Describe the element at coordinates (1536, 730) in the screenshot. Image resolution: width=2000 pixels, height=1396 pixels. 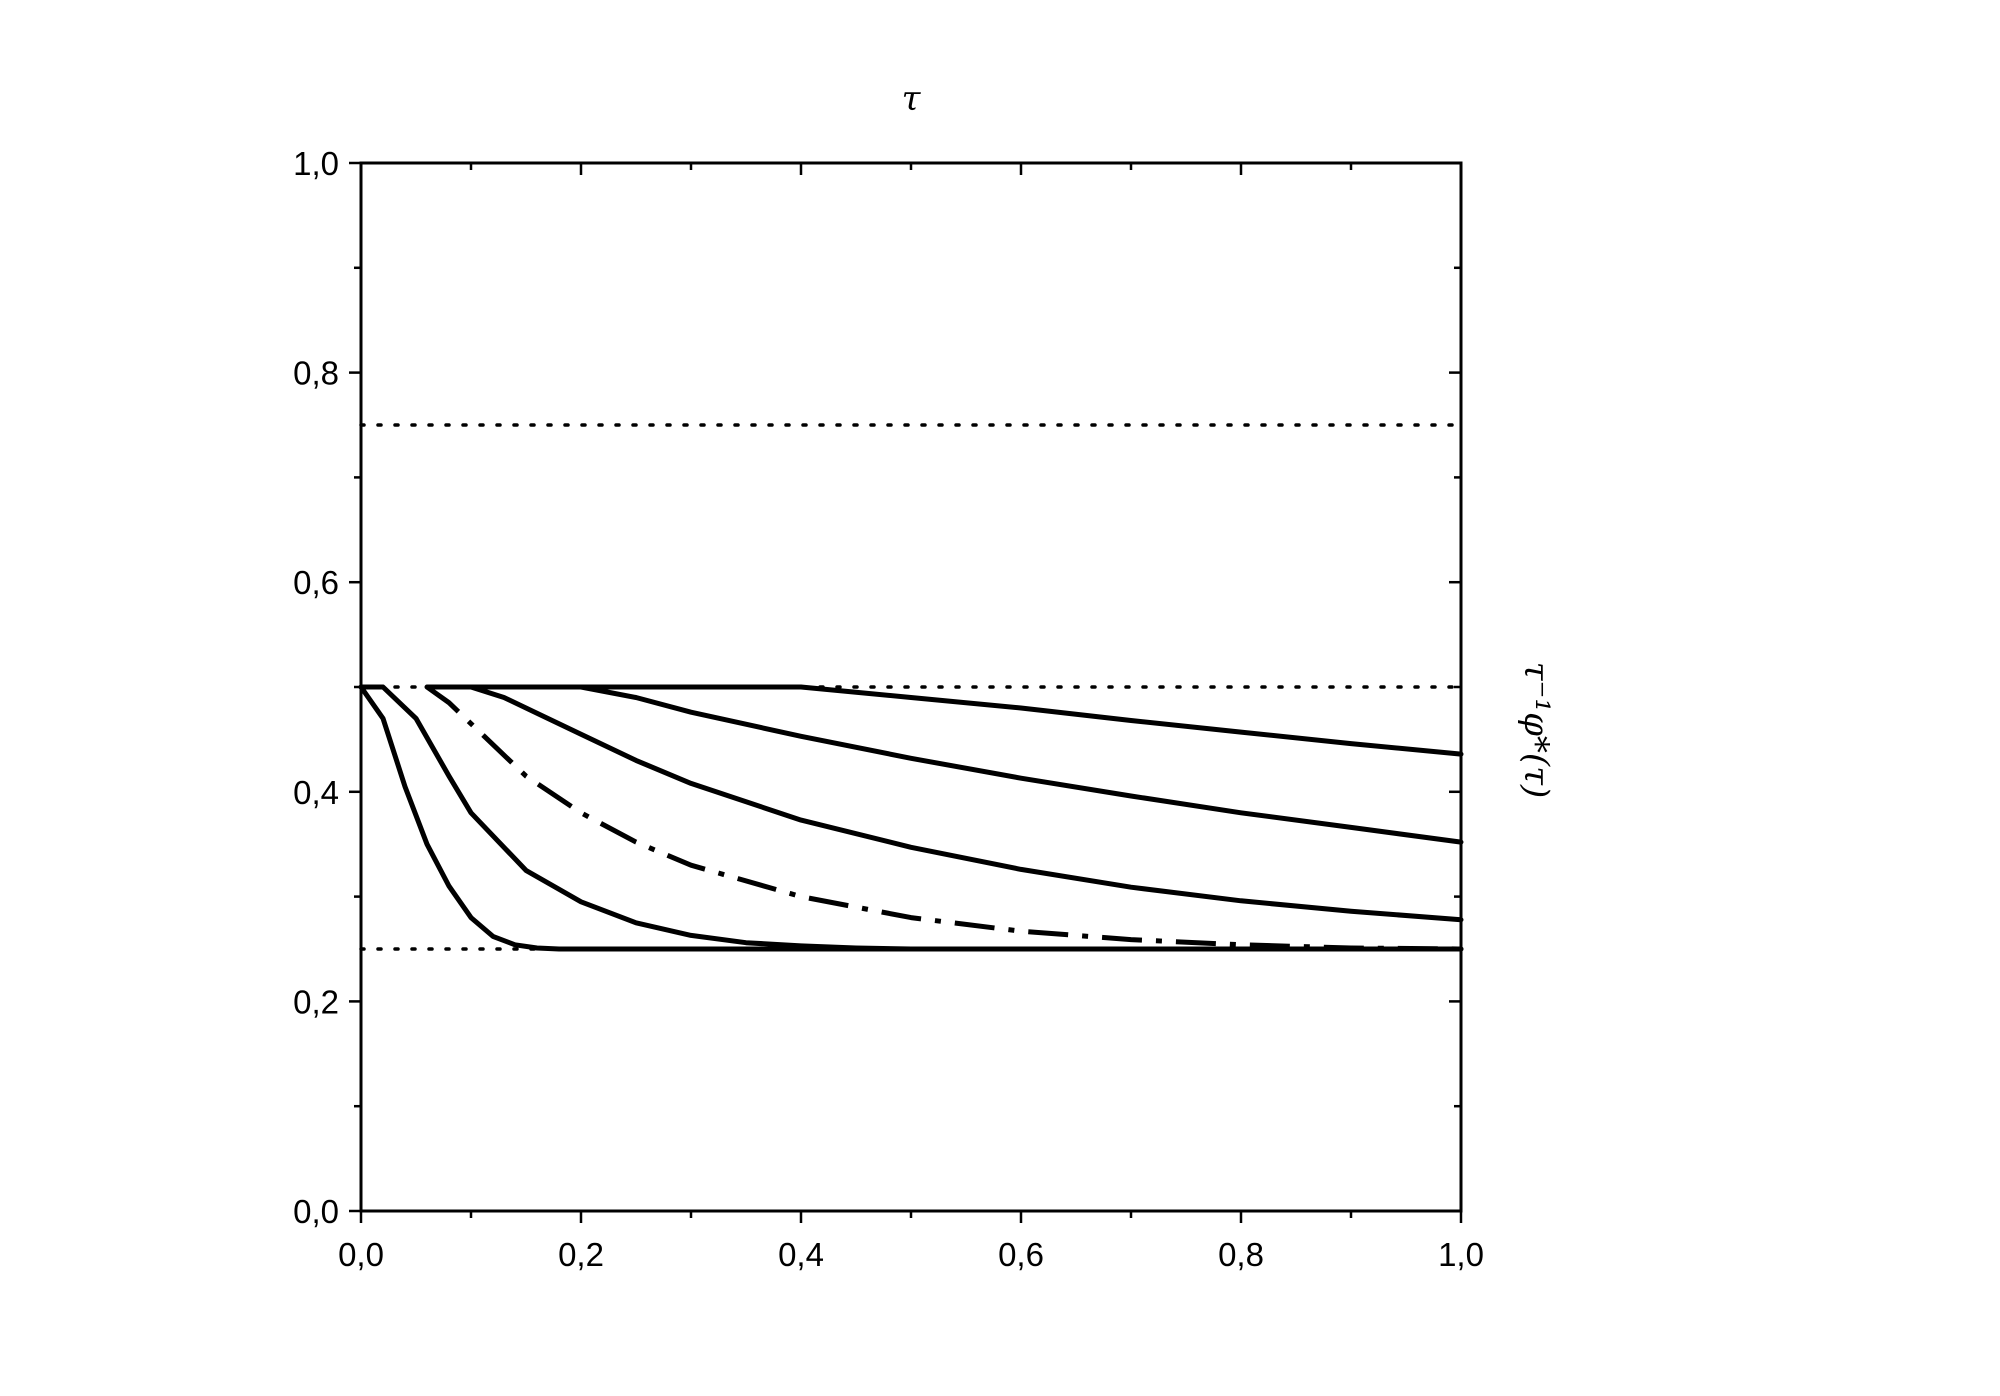
I see `y-axis-title: τ⁻¹φ*(τ)` at that location.